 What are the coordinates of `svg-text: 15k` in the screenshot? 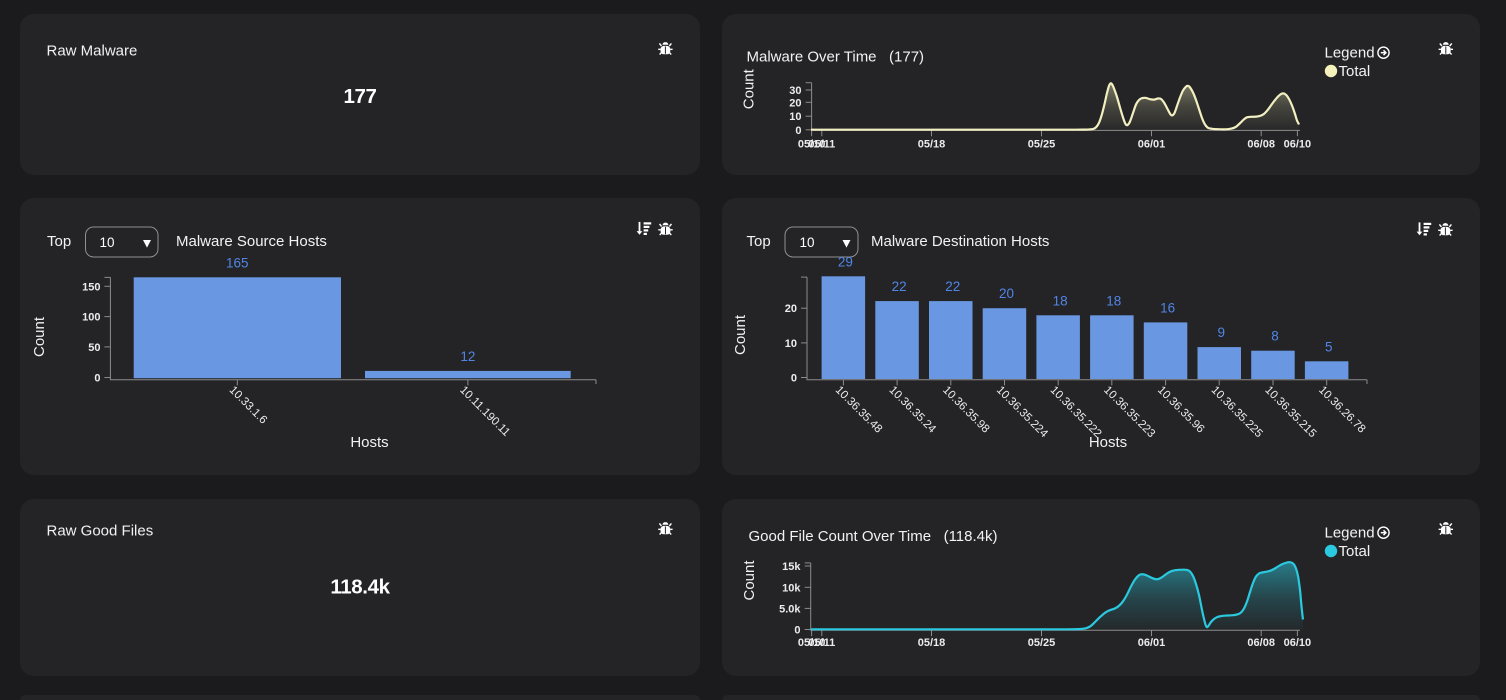 It's located at (791, 567).